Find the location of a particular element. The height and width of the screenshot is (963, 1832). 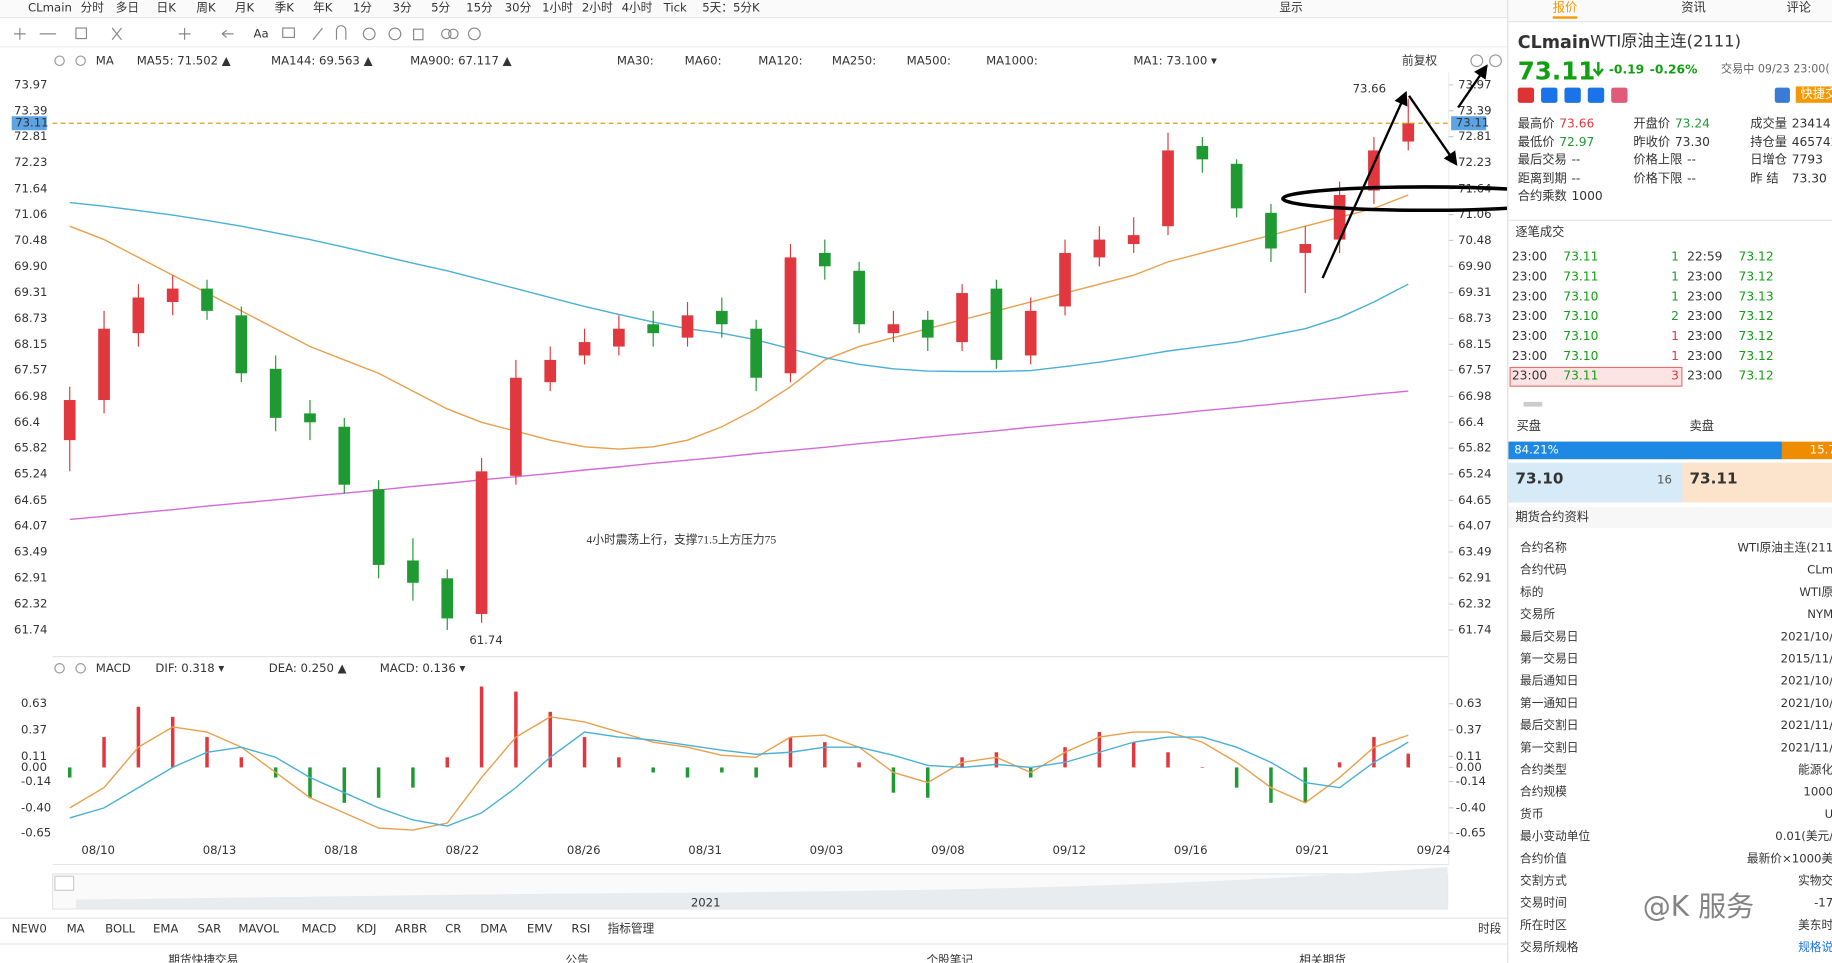

indicator-tab: KDJ is located at coordinates (366, 928).